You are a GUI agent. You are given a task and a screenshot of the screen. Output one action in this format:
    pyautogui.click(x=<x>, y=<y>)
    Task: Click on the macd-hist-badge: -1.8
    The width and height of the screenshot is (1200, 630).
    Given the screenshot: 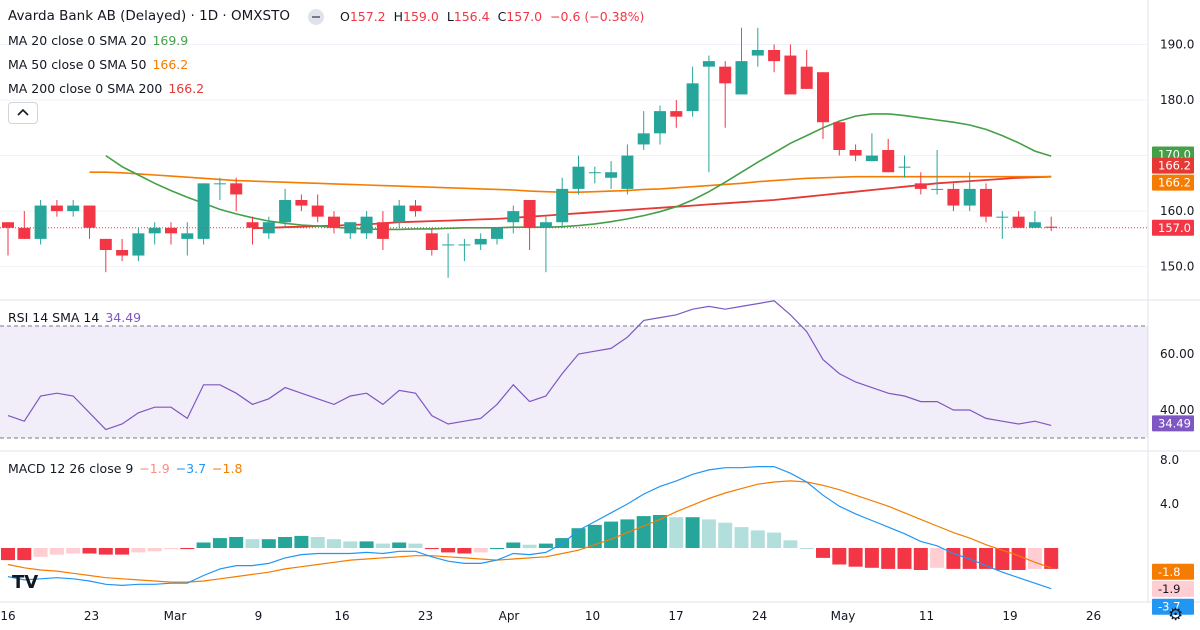 What is the action you would take?
    pyautogui.click(x=1169, y=572)
    